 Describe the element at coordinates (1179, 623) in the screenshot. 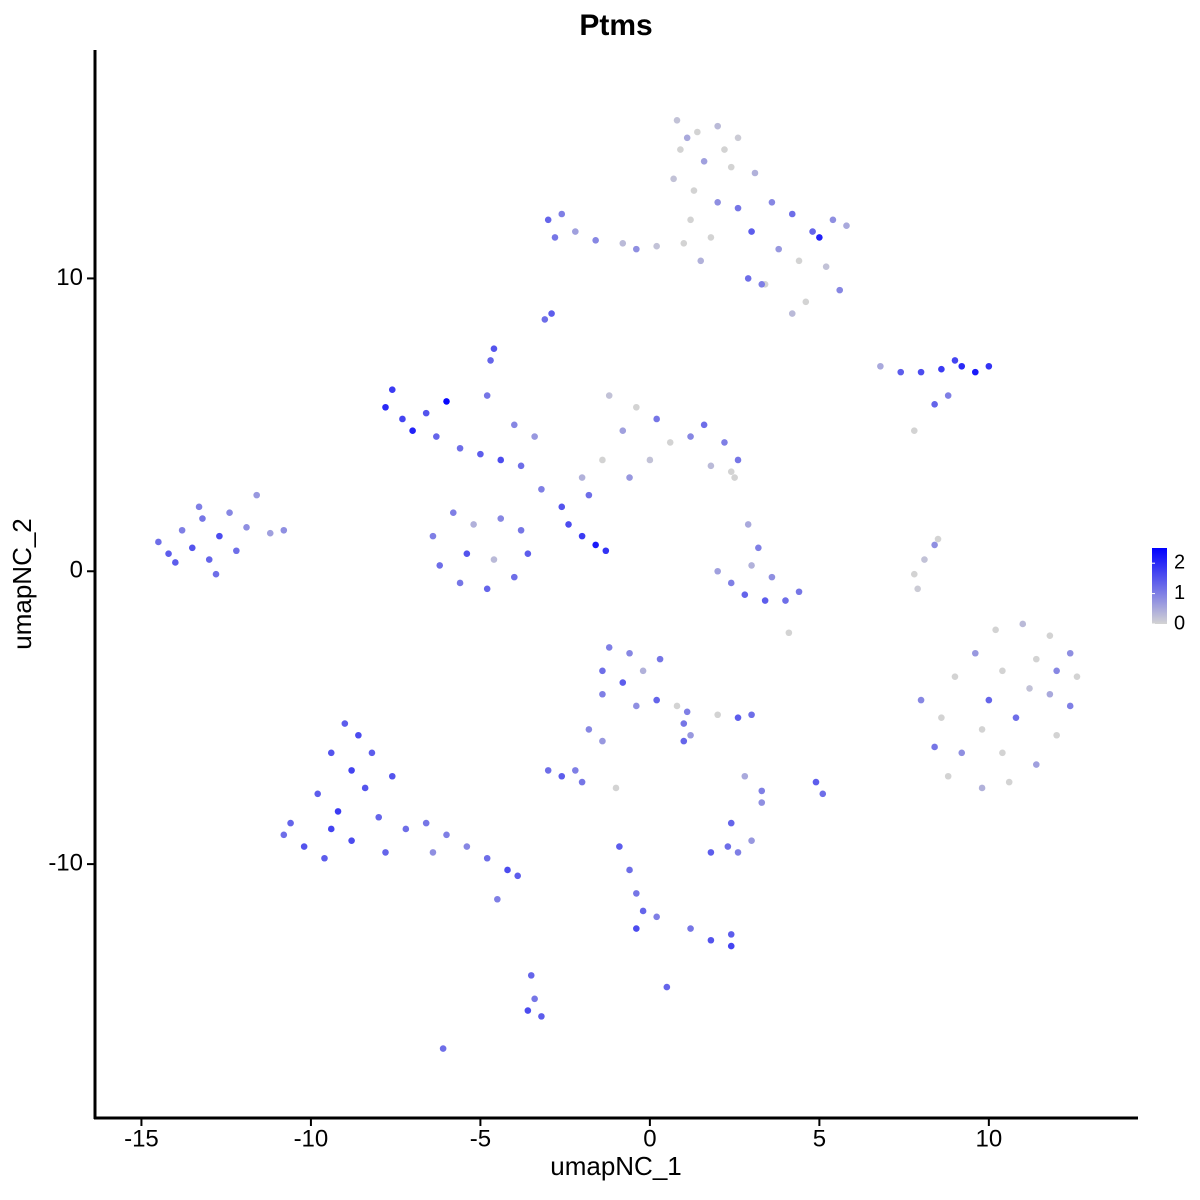

I see `colorbar-tick-label: 0` at that location.